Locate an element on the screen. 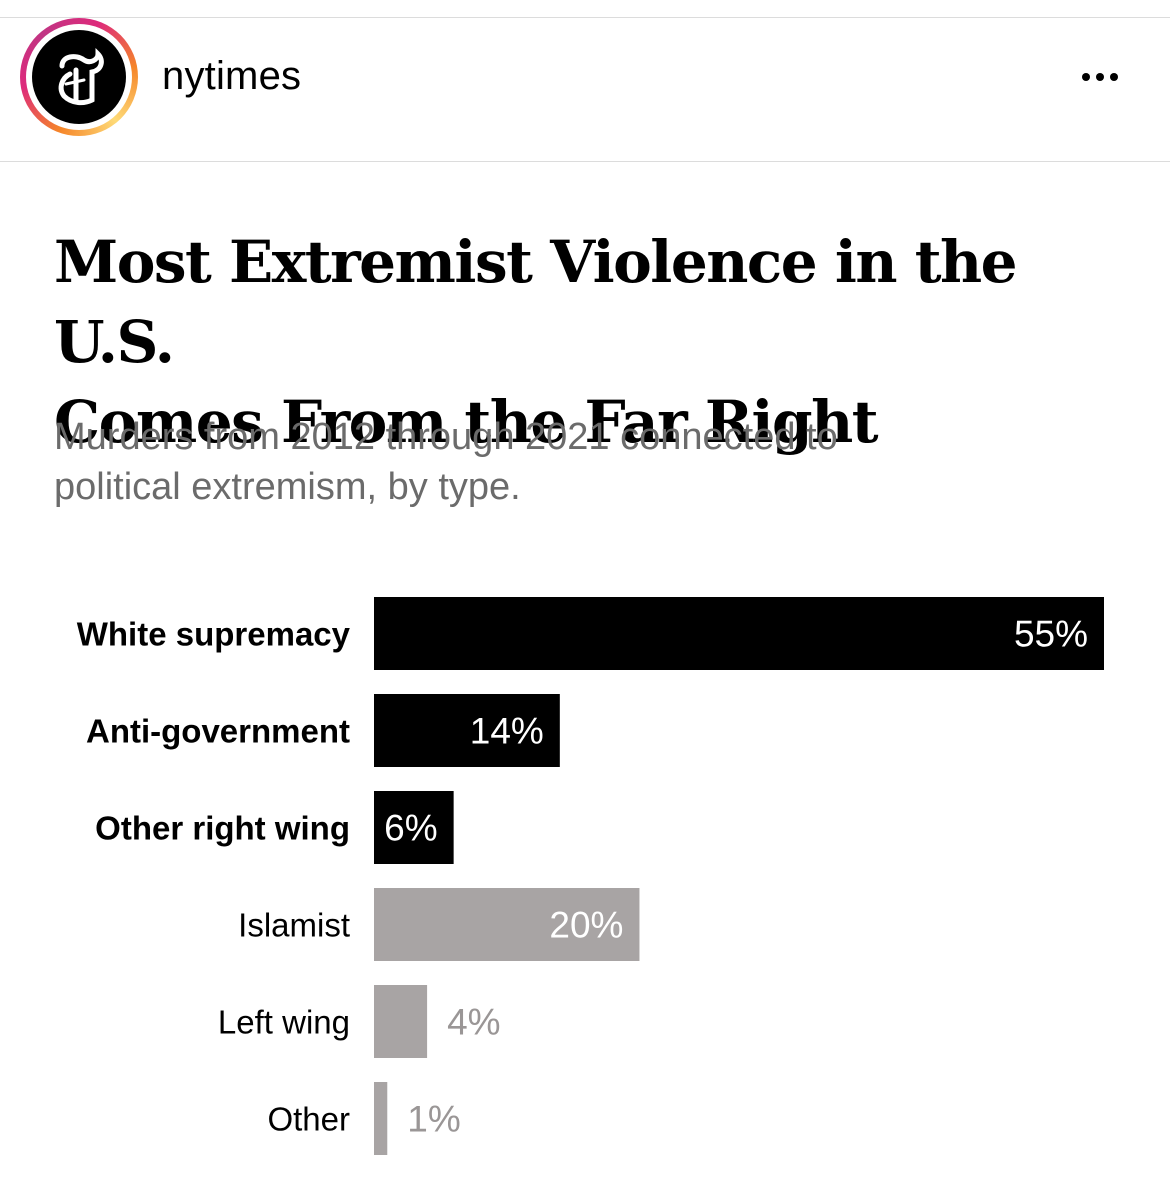  bar-anti-government is located at coordinates (467, 730).